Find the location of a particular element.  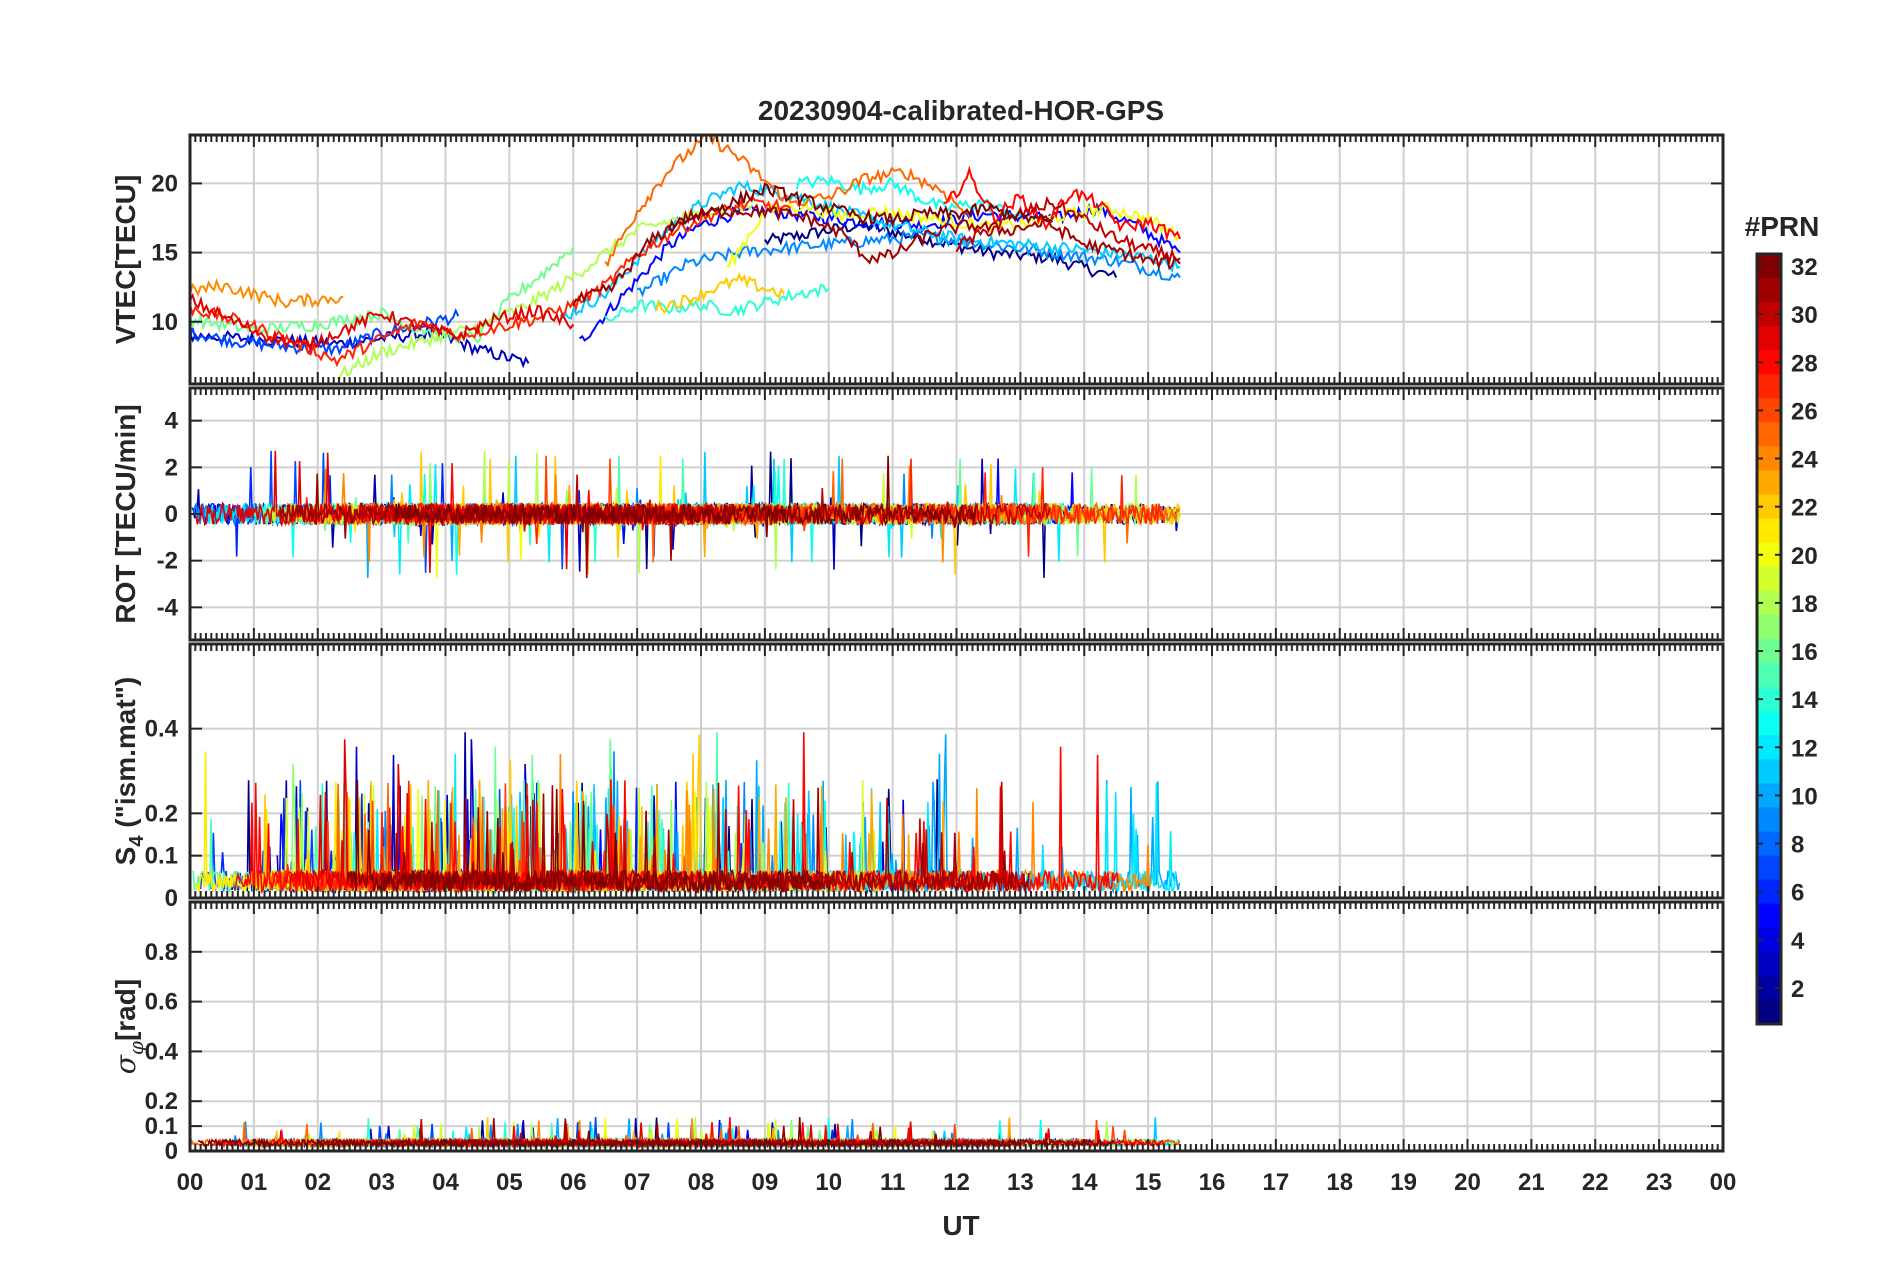

colorbar-tick-label: 18 is located at coordinates (1804, 604).